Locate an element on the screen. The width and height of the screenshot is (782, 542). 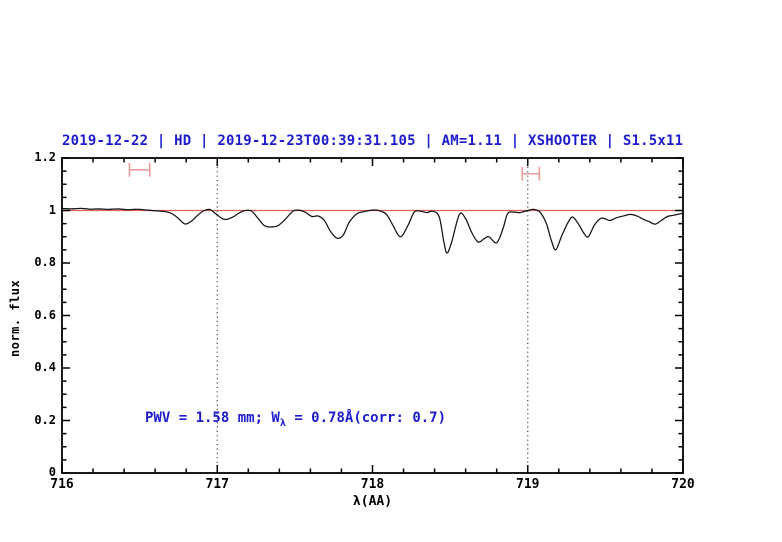
y-tick-label: 0.6 is located at coordinates (45, 314).